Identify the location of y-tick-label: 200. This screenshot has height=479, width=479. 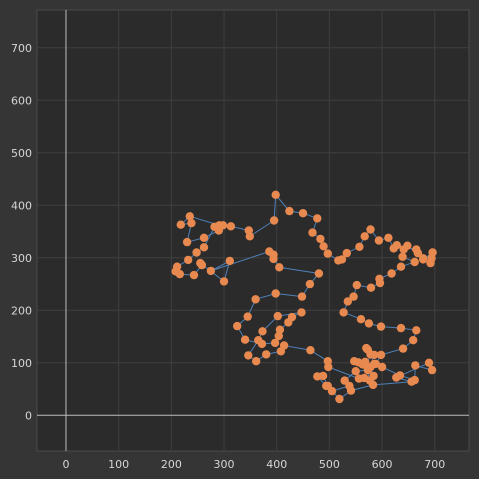
(21, 310).